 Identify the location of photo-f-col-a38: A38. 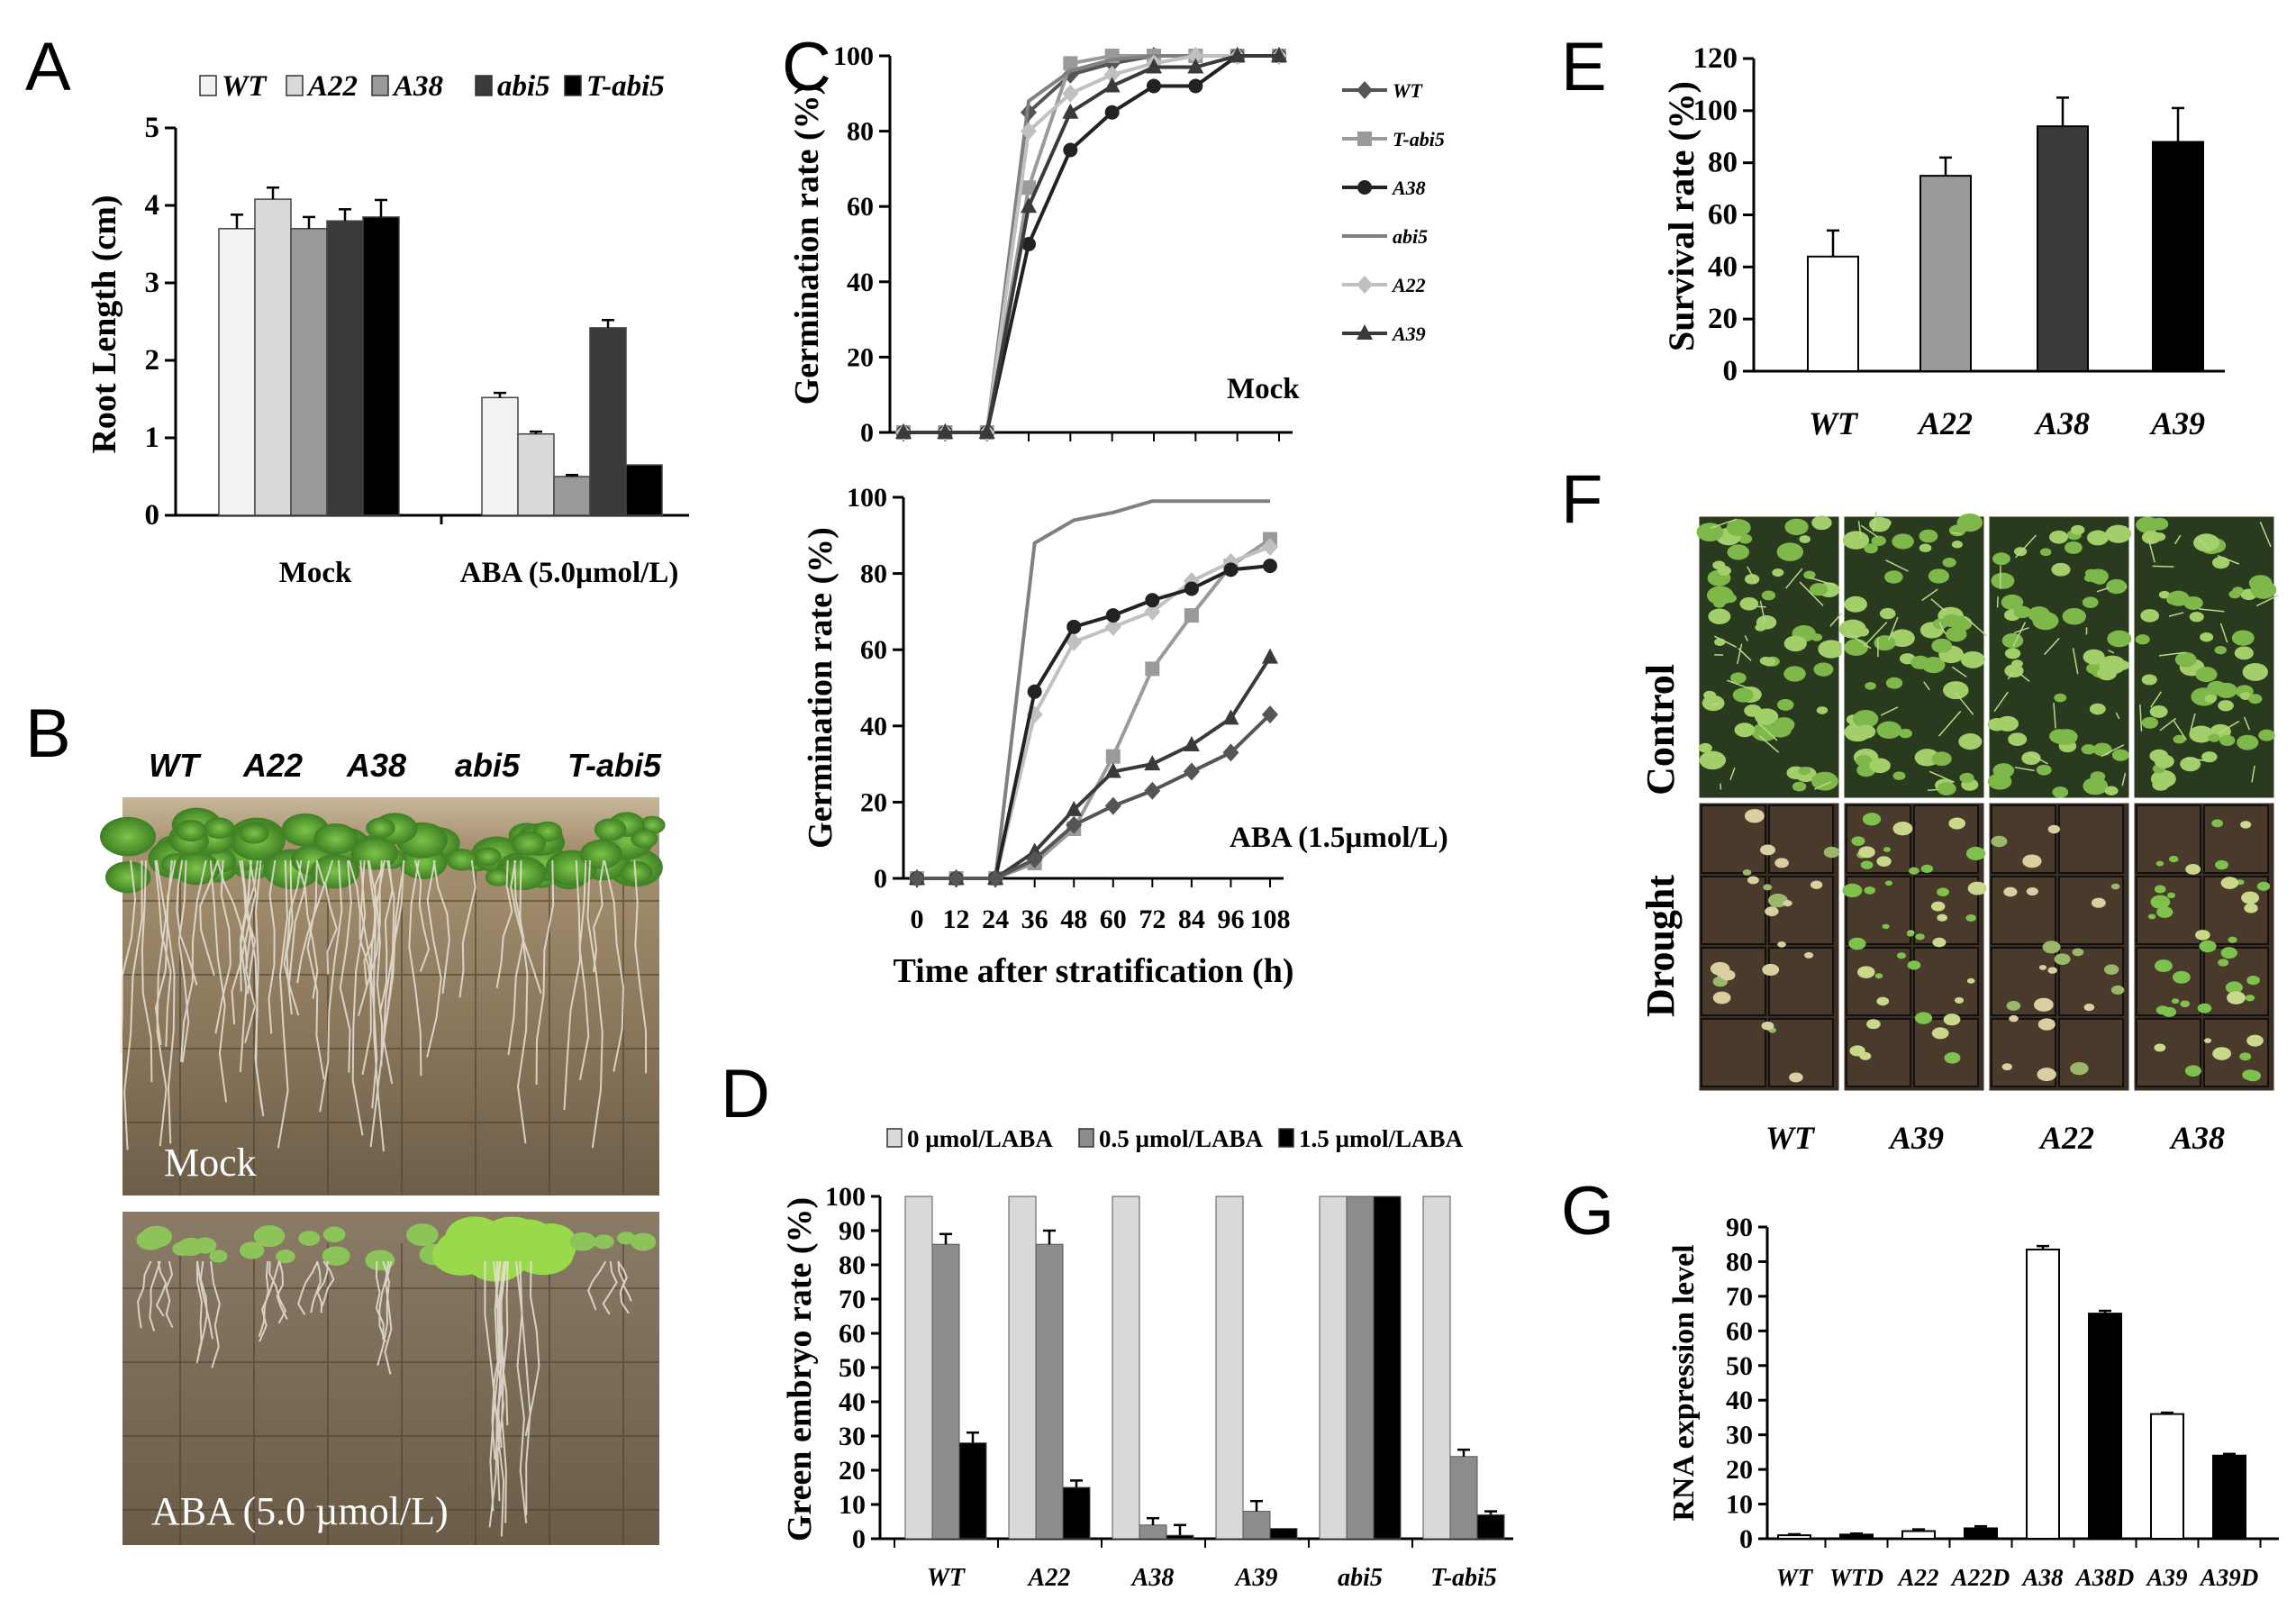
(2197, 1138).